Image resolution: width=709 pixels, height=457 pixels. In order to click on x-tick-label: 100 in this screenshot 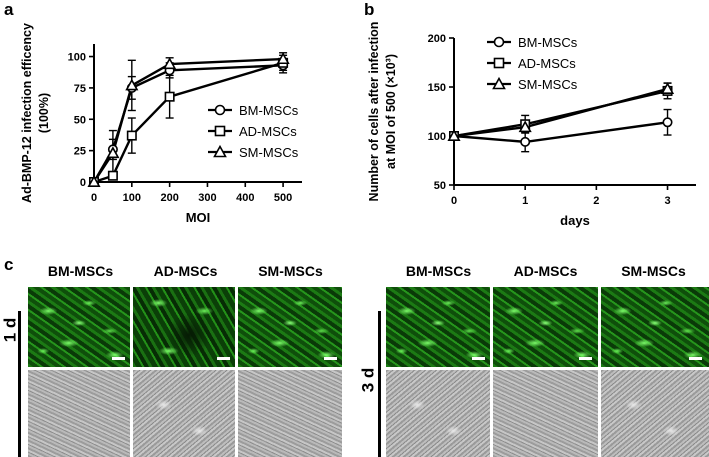, I will do `click(132, 198)`.